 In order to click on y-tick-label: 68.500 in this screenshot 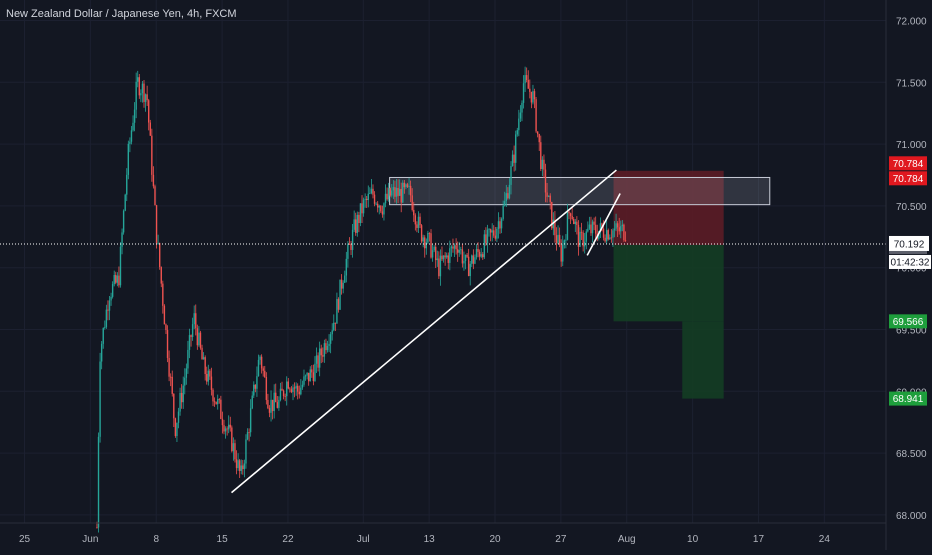, I will do `click(911, 454)`.